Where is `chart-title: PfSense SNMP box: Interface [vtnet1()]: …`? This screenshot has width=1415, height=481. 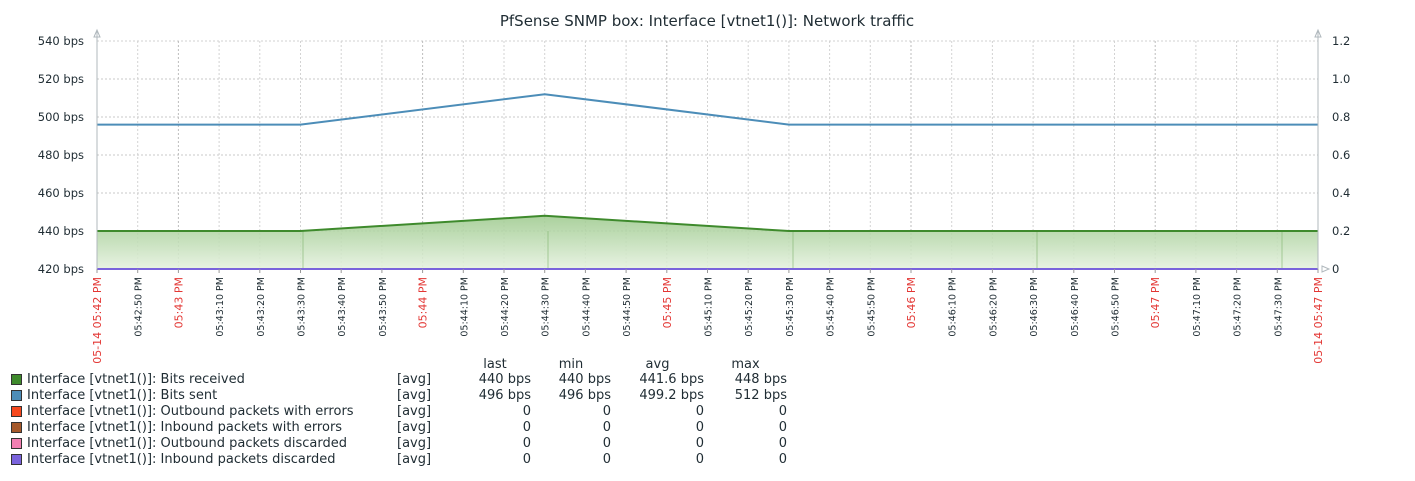
chart-title: PfSense SNMP box: Interface [vtnet1()]: … is located at coordinates (707, 21).